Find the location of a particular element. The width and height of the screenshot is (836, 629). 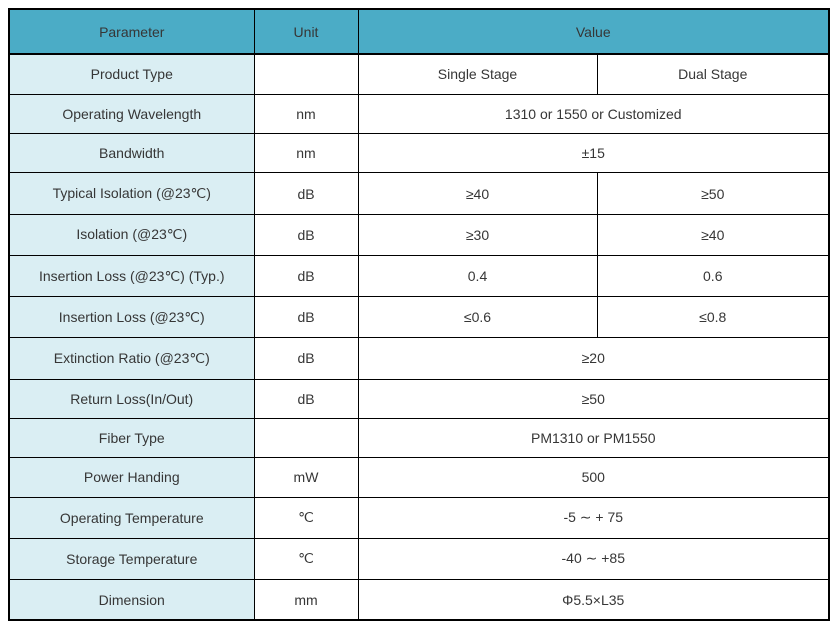

param-label: Product Type is located at coordinates (131, 74).